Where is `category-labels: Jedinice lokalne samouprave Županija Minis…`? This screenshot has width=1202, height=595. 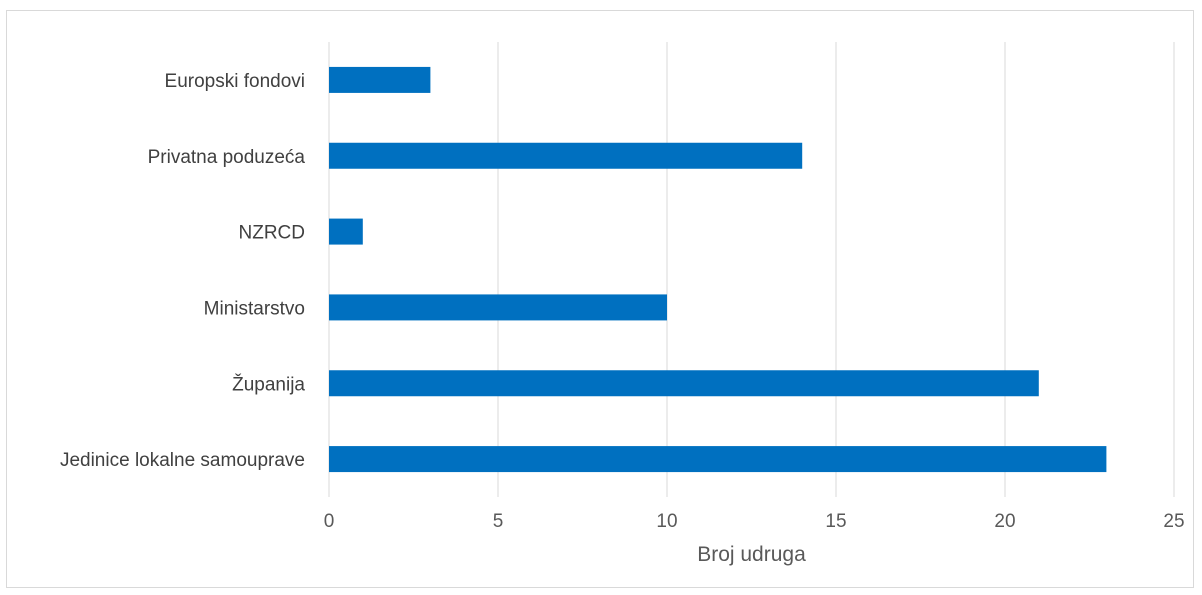
category-labels: Jedinice lokalne samouprave Županija Minis… is located at coordinates (182, 271).